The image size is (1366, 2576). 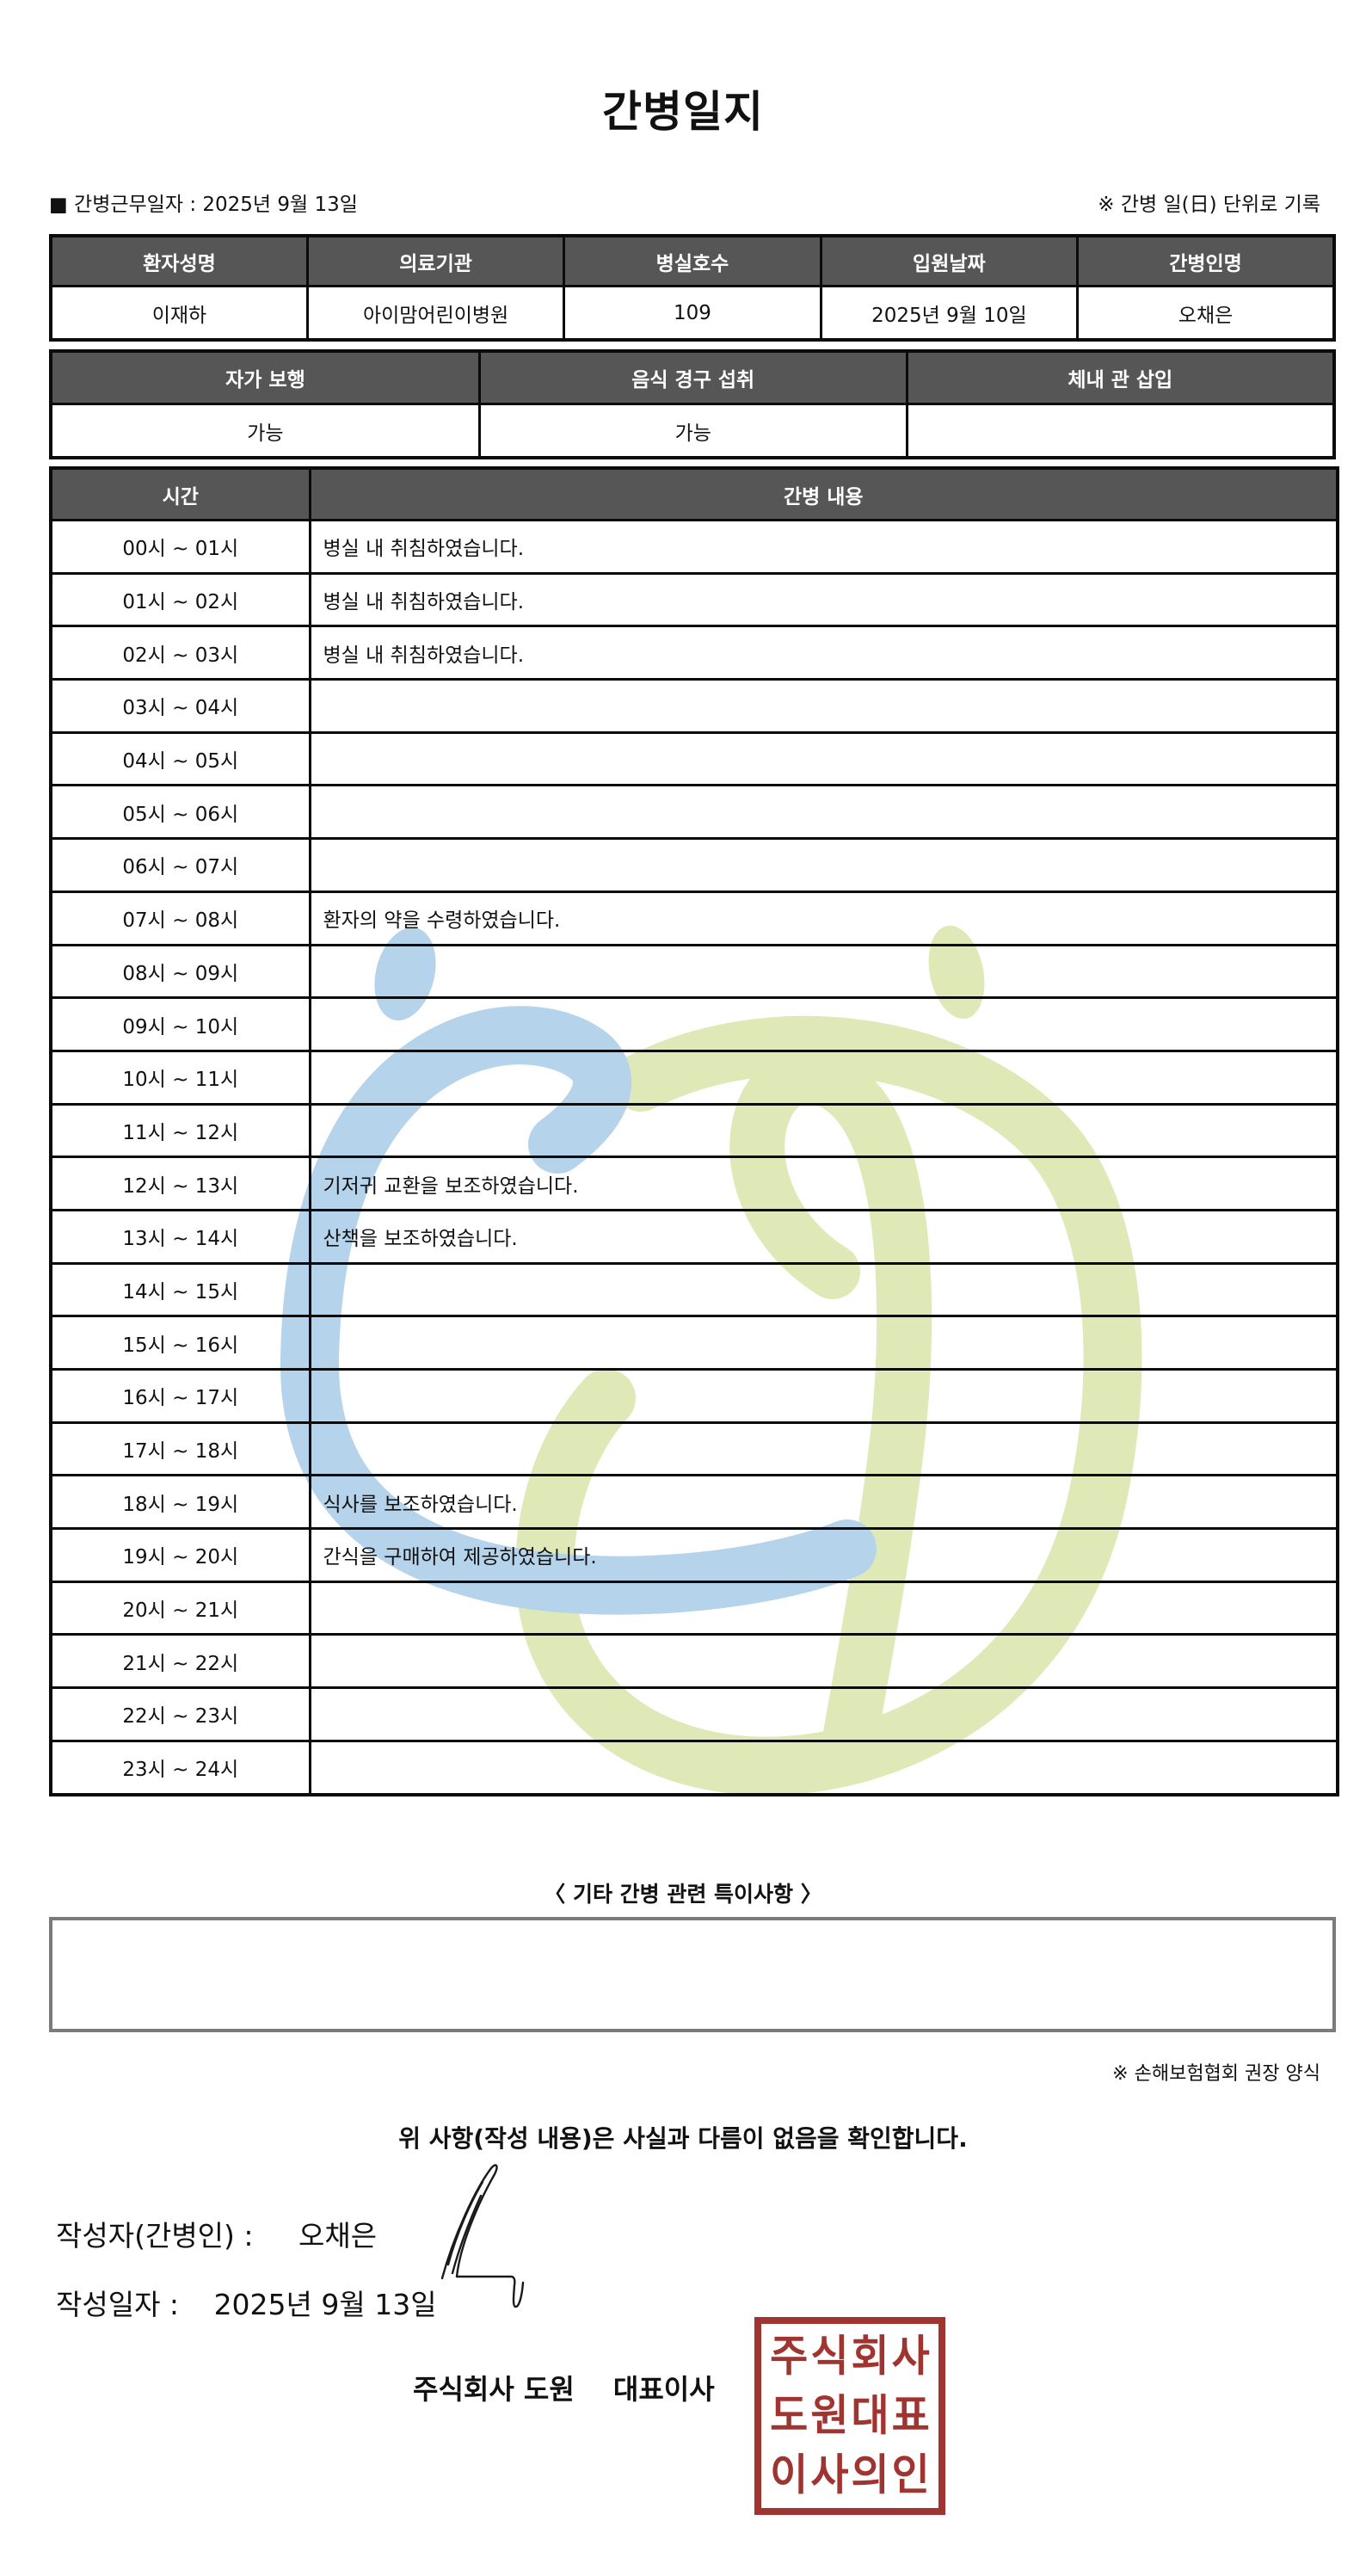 I want to click on medical-institution: 아이맘어린이병원, so click(x=435, y=314).